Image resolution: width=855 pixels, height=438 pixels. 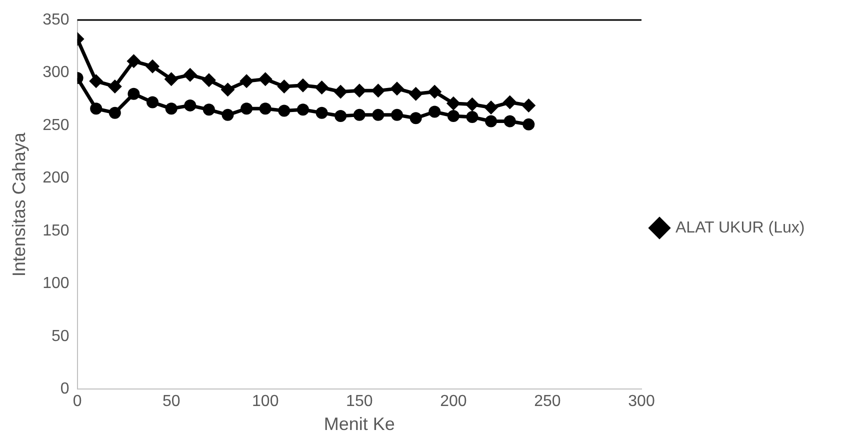 I want to click on y-tick-label: 100, so click(x=56, y=283).